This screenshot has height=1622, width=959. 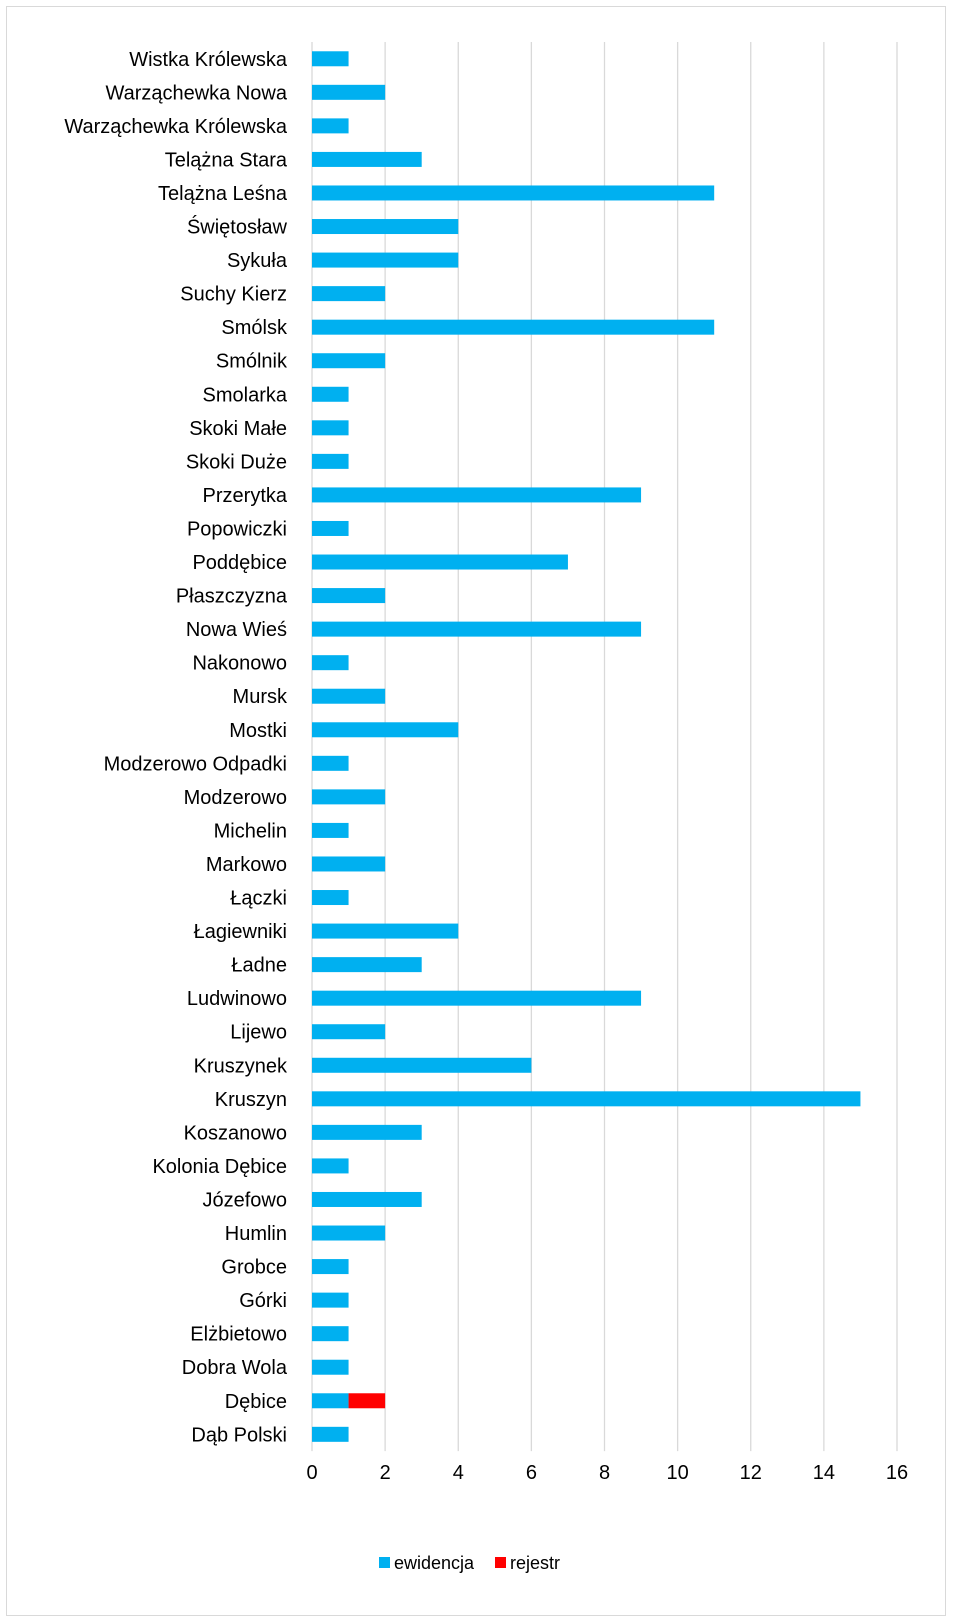 What do you see at coordinates (235, 1133) in the screenshot?
I see `category-label: Koszanowo` at bounding box center [235, 1133].